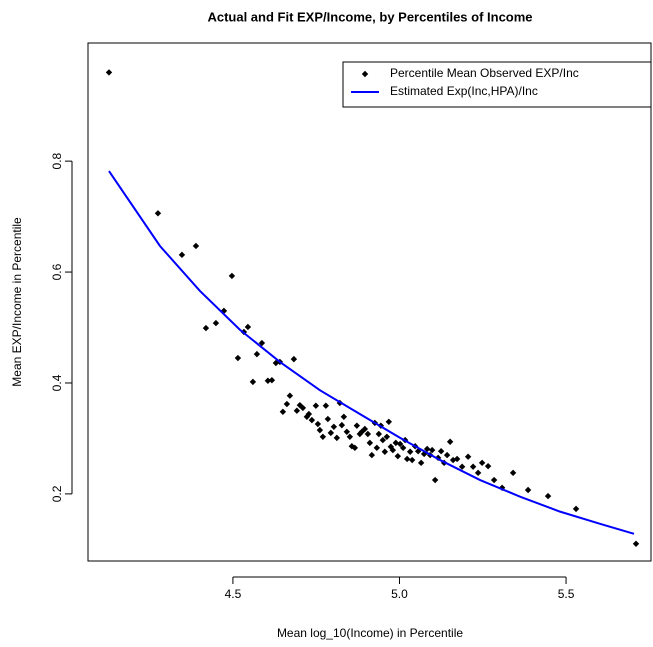 The width and height of the screenshot is (653, 647). What do you see at coordinates (365, 74) in the screenshot?
I see `legend-swatch` at bounding box center [365, 74].